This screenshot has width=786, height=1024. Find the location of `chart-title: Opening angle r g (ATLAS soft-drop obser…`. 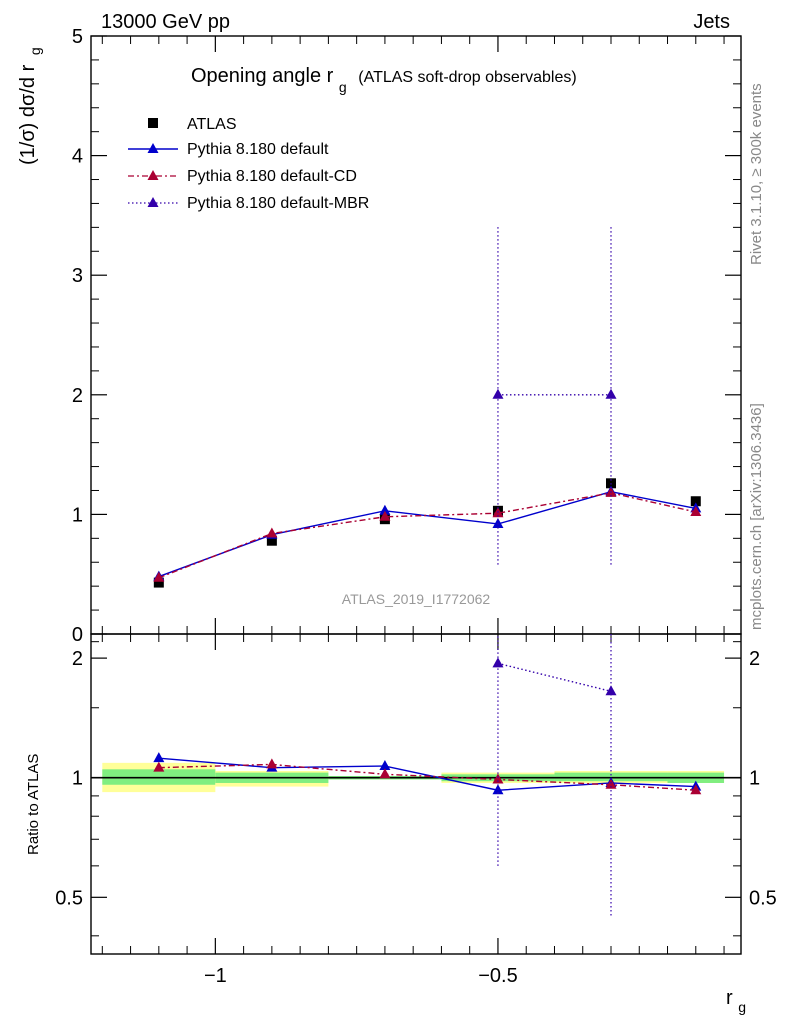

chart-title: Opening angle r g (ATLAS soft-drop obser… is located at coordinates (384, 81).